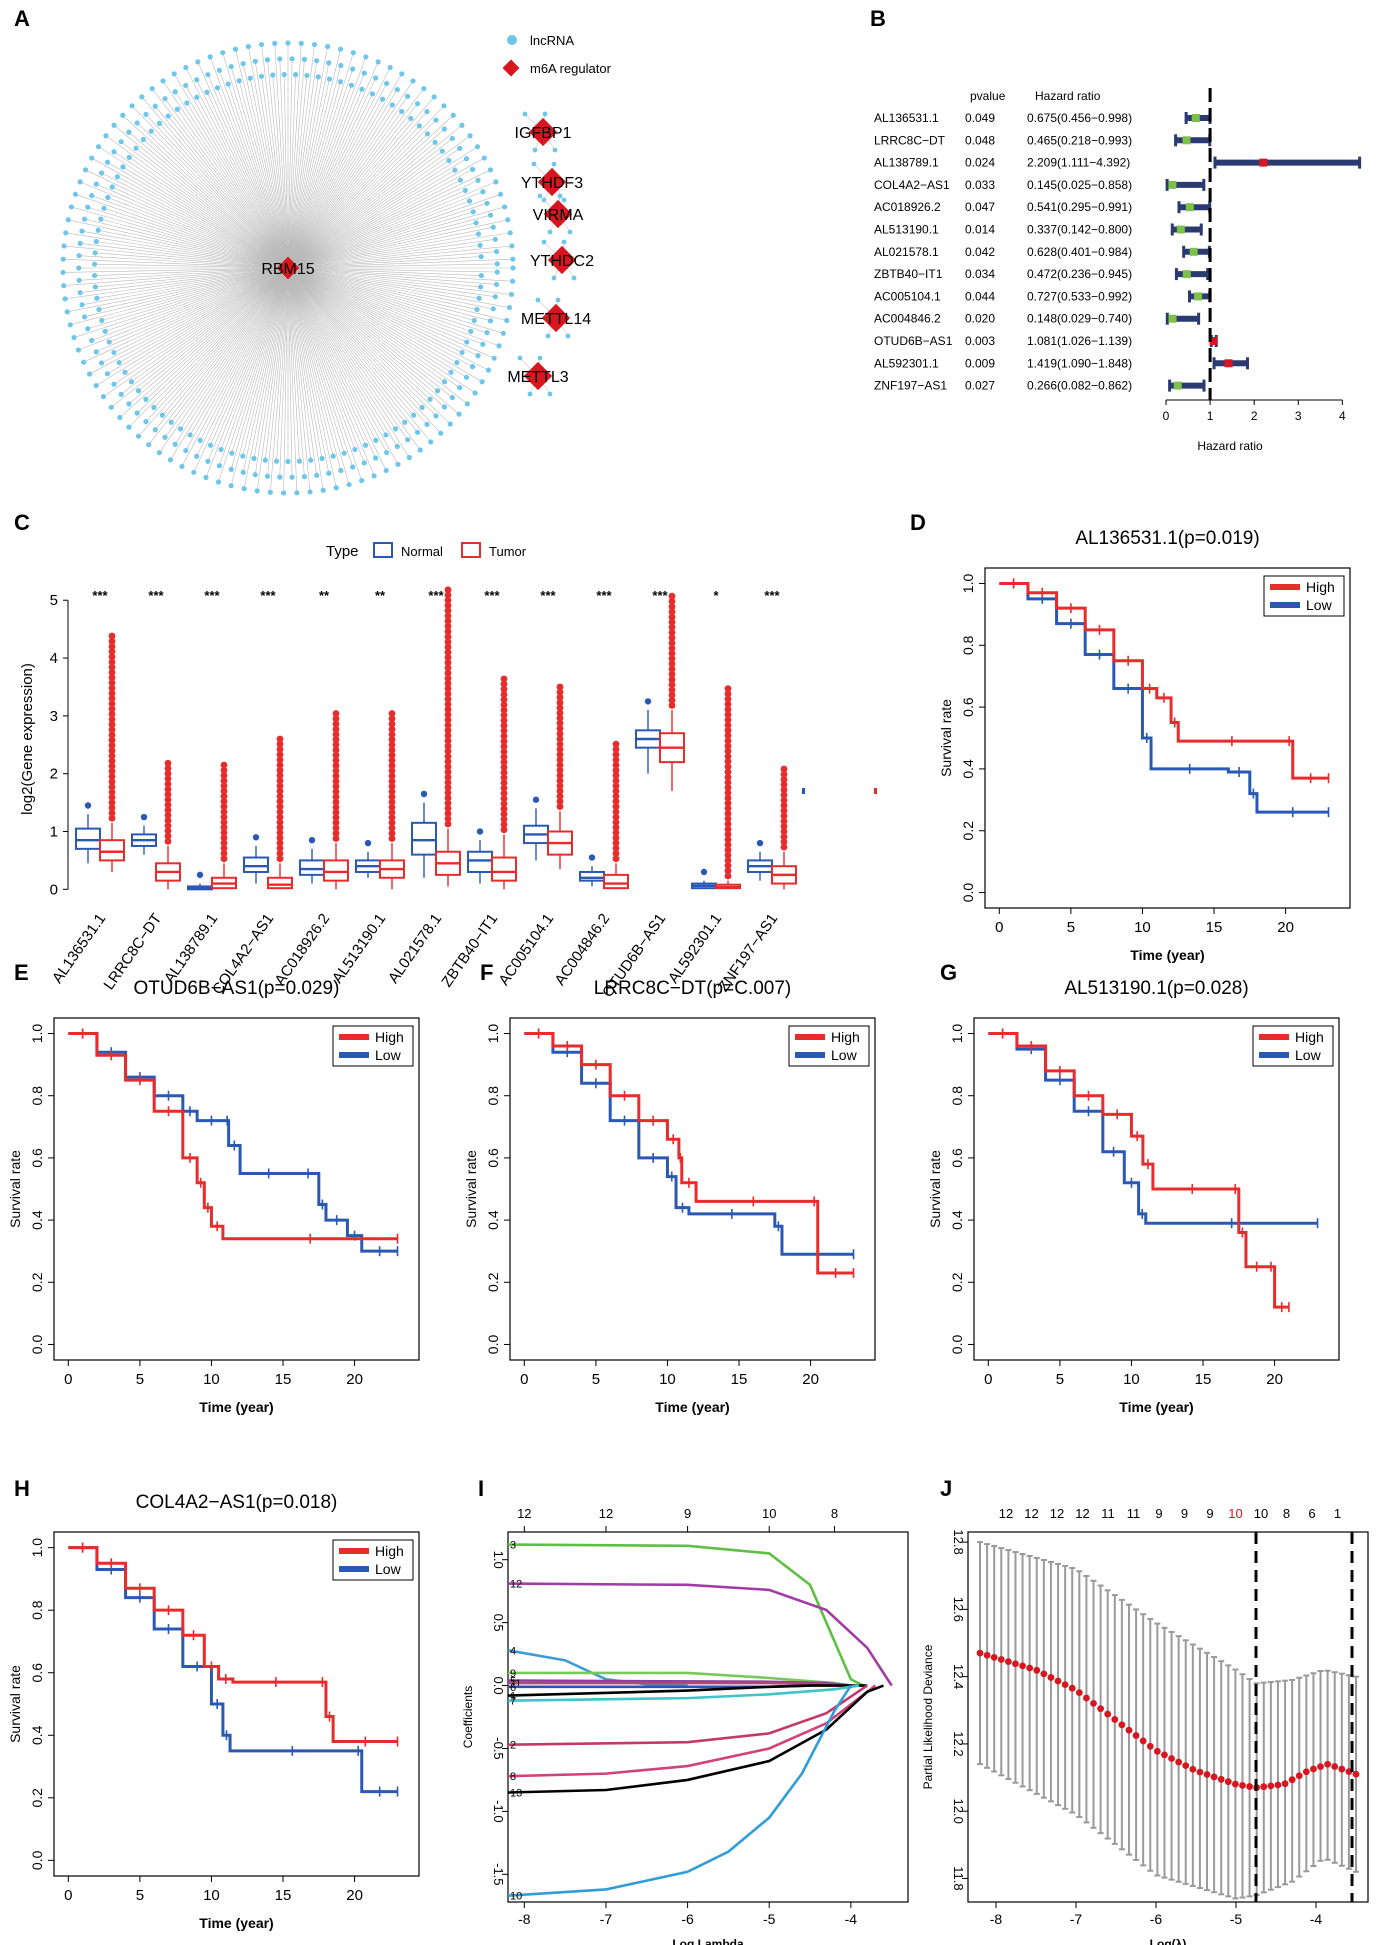 The image size is (1384, 1945). I want to click on coefficient-path, so click(692, 1731).